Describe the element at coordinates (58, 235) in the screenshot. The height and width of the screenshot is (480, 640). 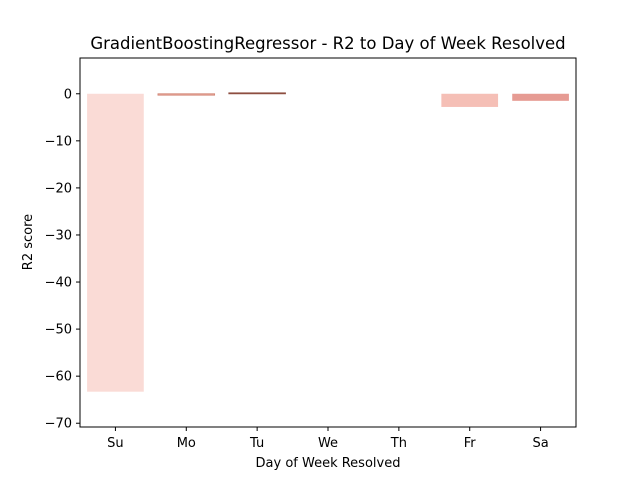
I see `y-tick-label: −30` at that location.